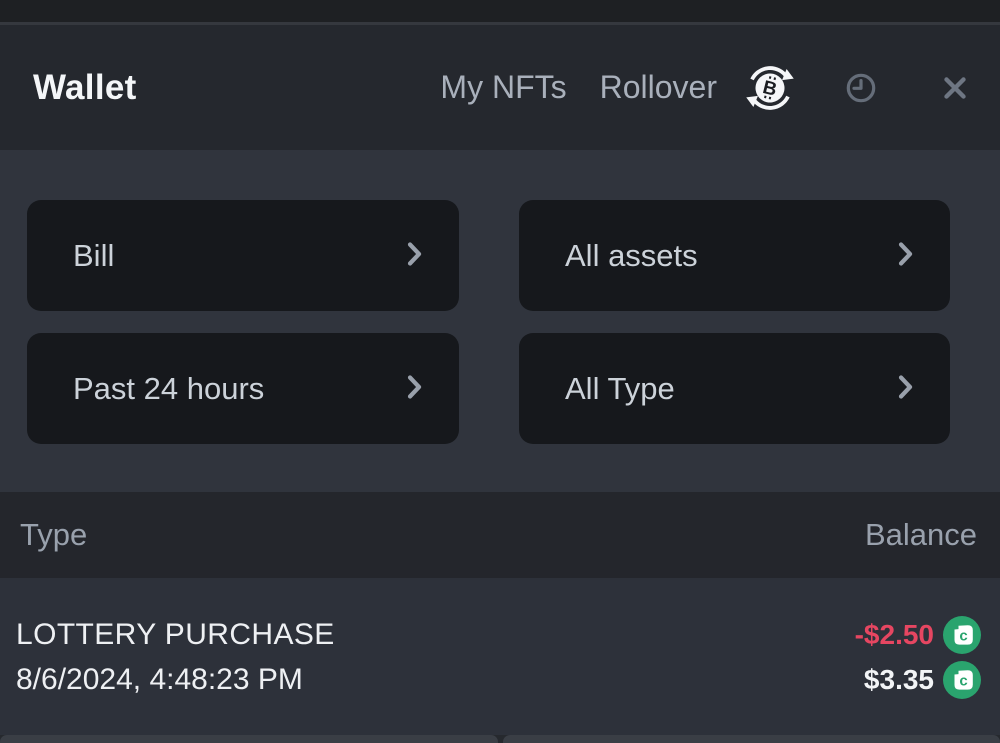  I want to click on bitcoin-swap-icon: B, so click(770, 88).